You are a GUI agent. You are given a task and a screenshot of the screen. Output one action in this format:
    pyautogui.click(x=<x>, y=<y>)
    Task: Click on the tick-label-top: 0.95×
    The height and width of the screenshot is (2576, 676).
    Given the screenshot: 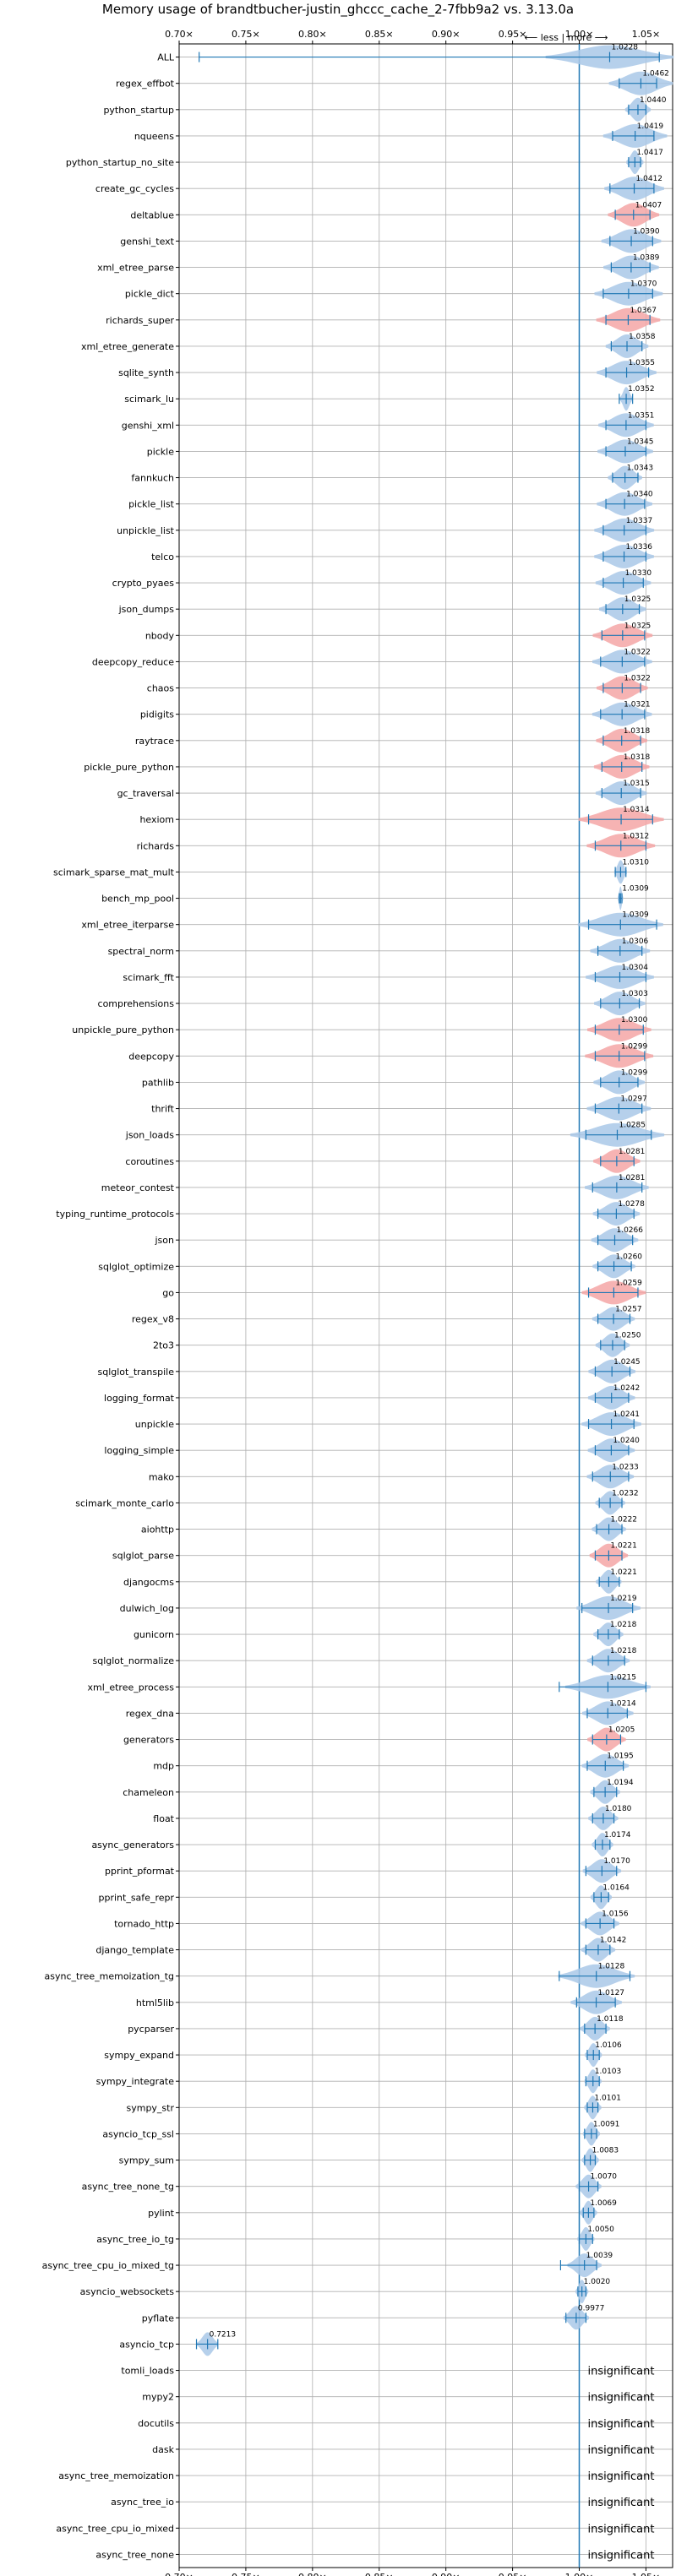 What is the action you would take?
    pyautogui.click(x=513, y=34)
    